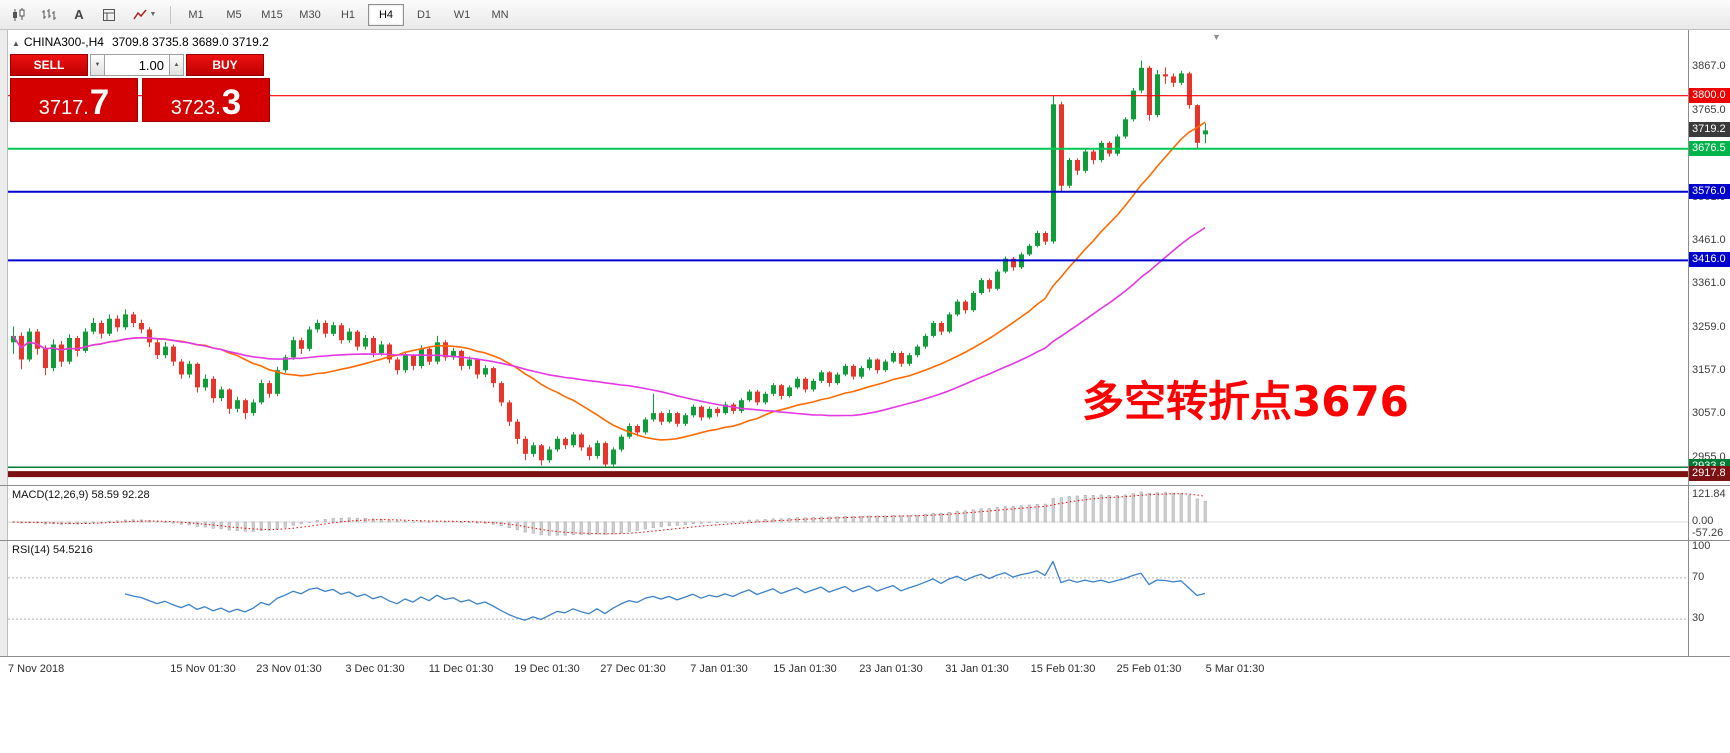 This screenshot has height=753, width=1730. What do you see at coordinates (16, 43) in the screenshot?
I see `chart-symbol-icon: ▲` at bounding box center [16, 43].